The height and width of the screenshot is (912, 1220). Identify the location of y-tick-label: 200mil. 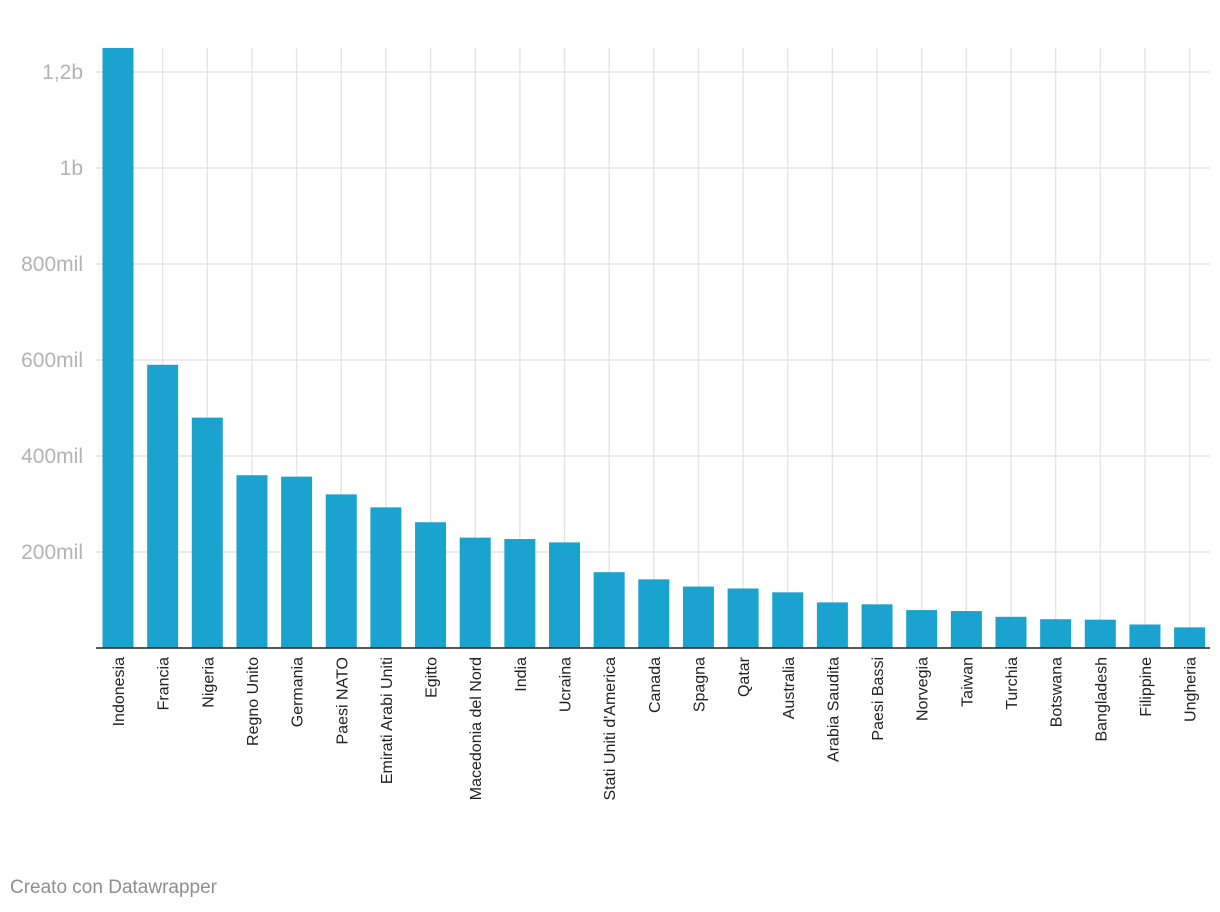
(52, 552).